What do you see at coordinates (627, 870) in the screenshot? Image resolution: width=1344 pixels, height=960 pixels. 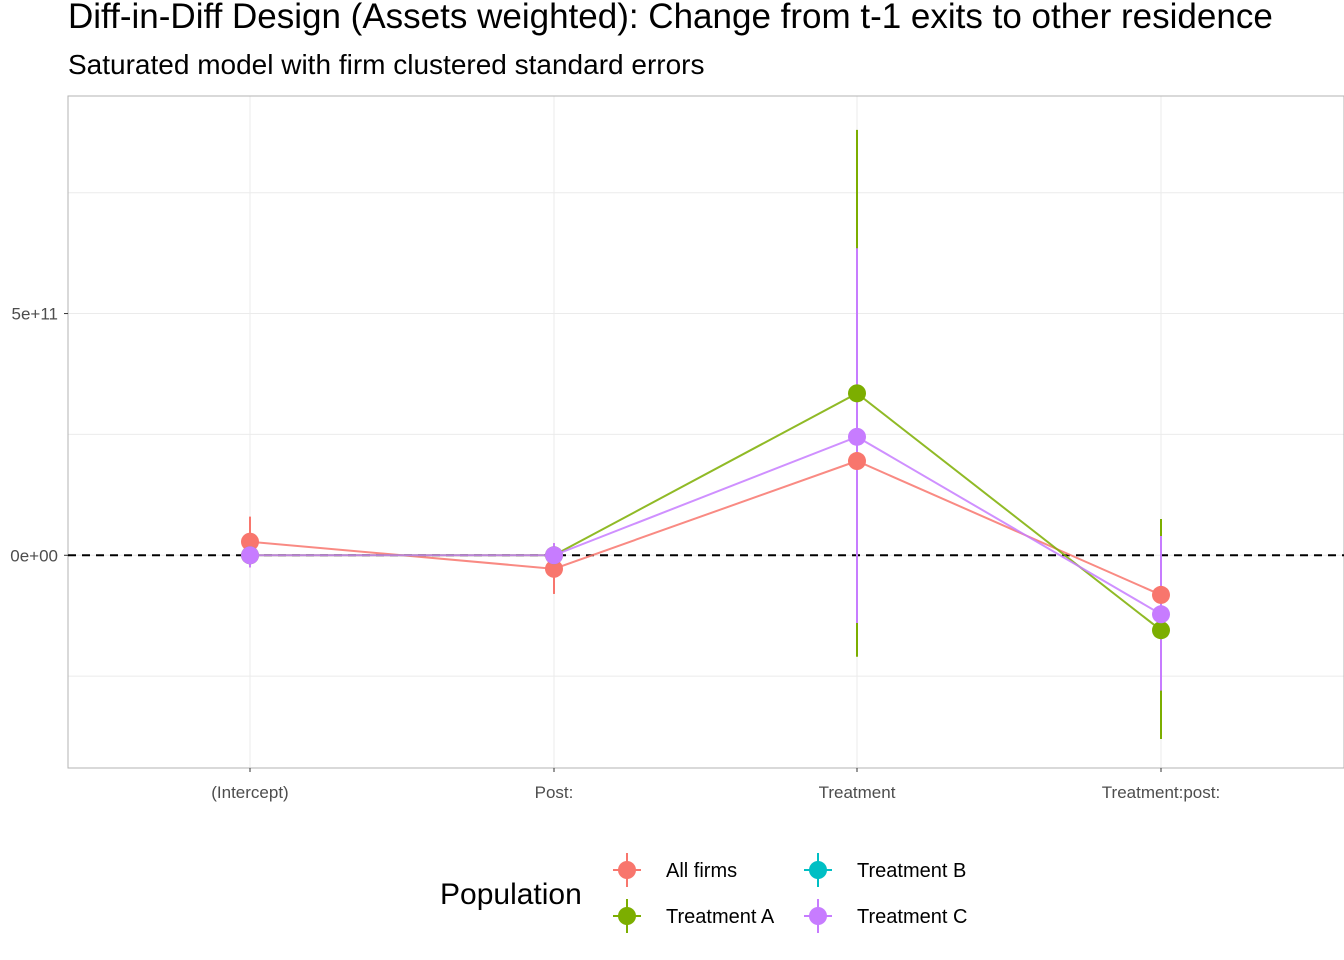 I see `legend-key-point-all-firms` at bounding box center [627, 870].